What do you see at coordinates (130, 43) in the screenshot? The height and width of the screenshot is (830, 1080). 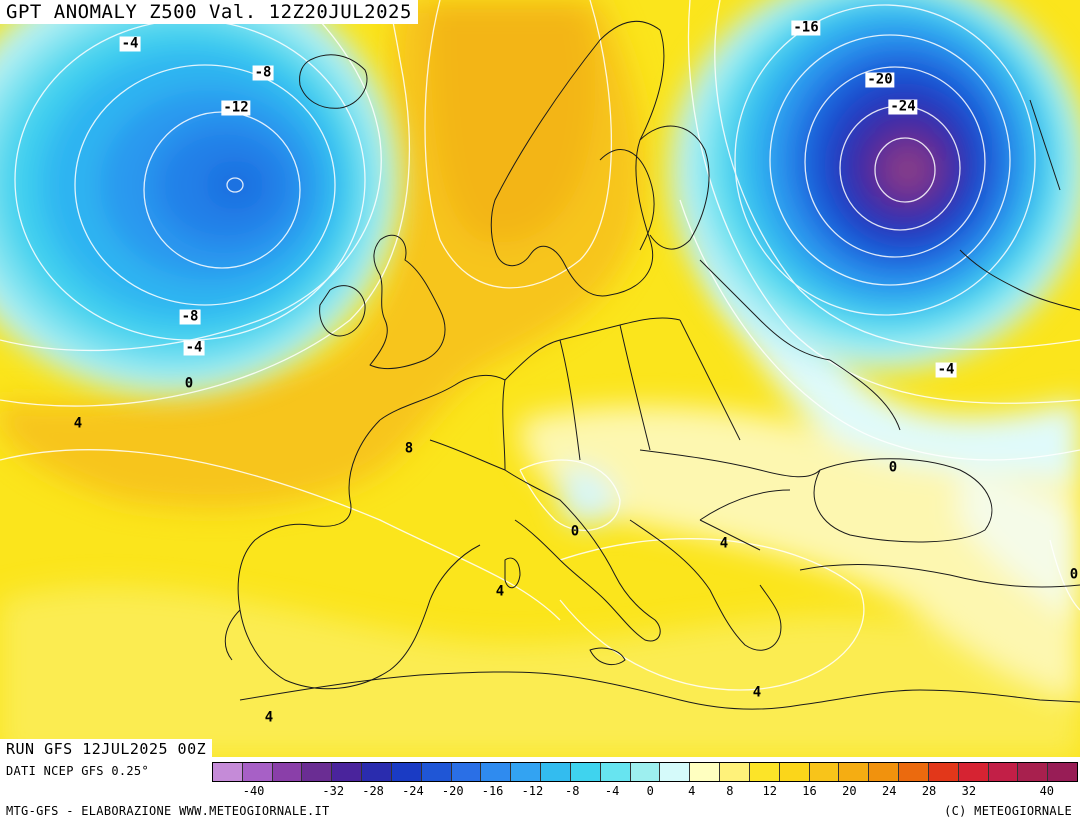 I see `label-minus4-iceland-west: -4` at bounding box center [130, 43].